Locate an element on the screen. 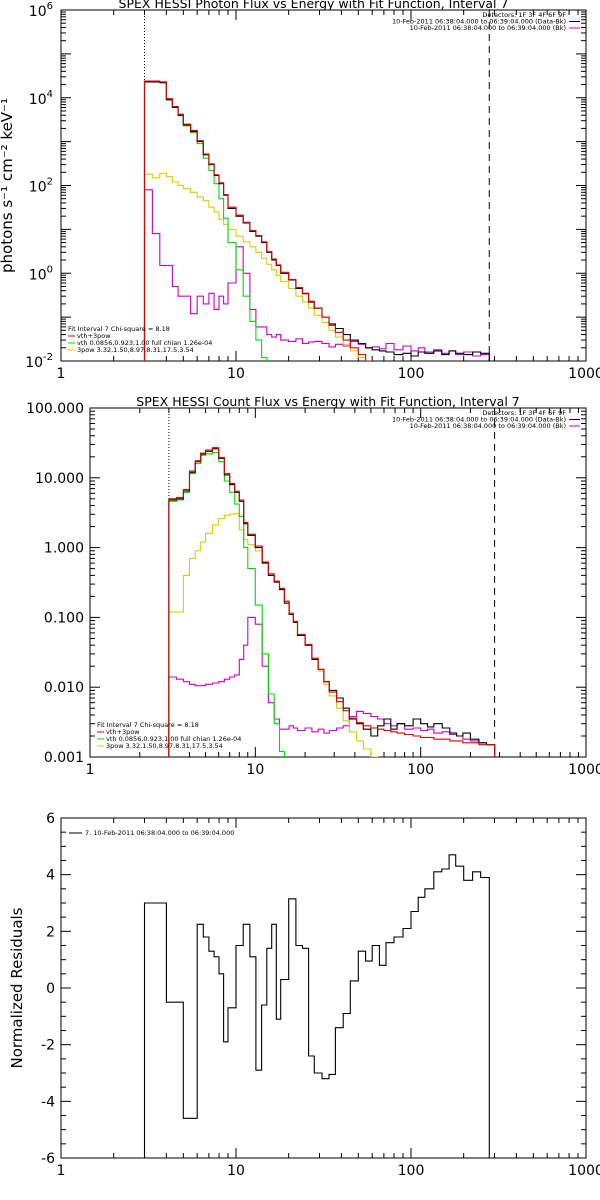 Image resolution: width=600 pixels, height=1200 pixels. series-residuals is located at coordinates (316, 1006).